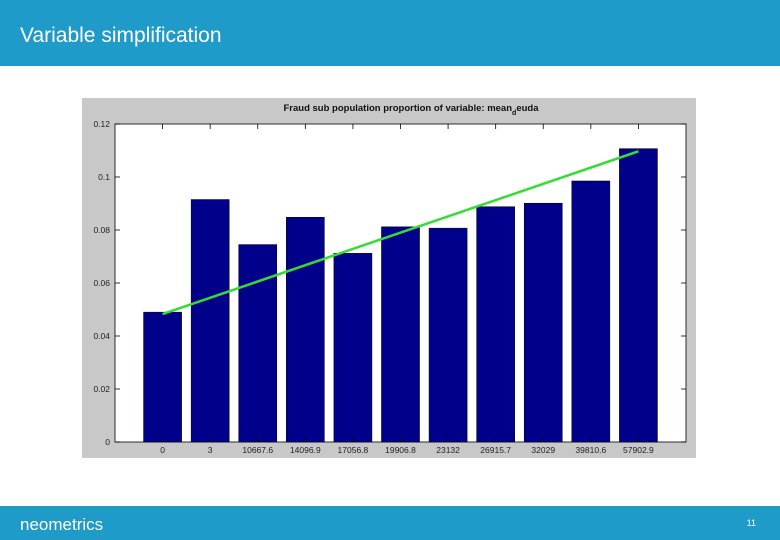 Image resolution: width=780 pixels, height=540 pixels. Describe the element at coordinates (400, 334) in the screenshot. I see `bar-19906.8` at that location.